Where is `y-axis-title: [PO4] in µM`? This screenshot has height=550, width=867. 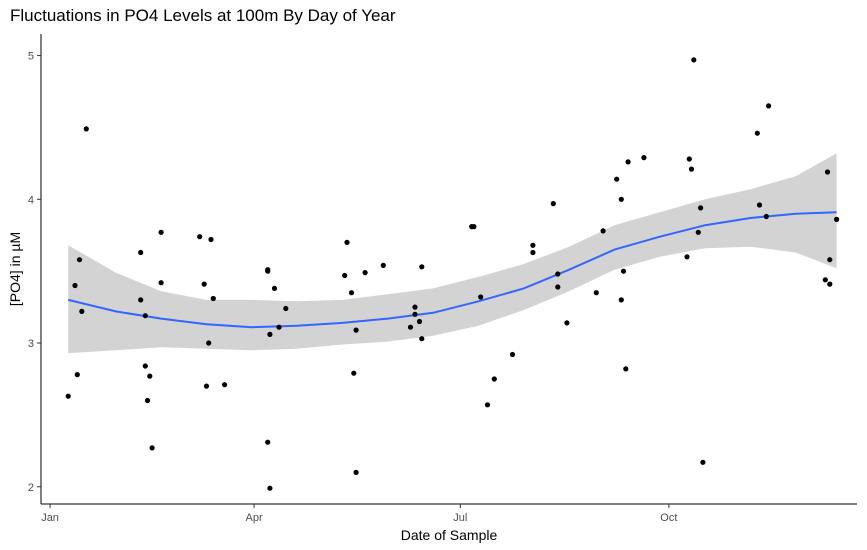
y-axis-title: [PO4] in µM is located at coordinates (15, 269).